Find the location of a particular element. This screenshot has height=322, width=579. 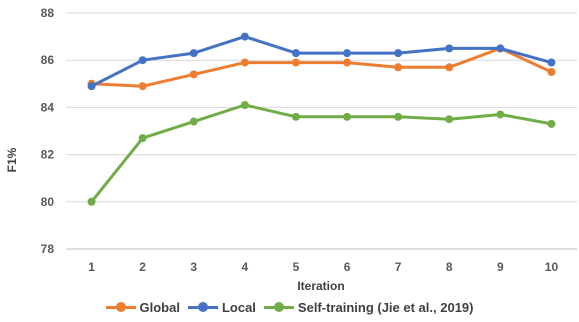

x-tick-label: 1 is located at coordinates (91, 267).